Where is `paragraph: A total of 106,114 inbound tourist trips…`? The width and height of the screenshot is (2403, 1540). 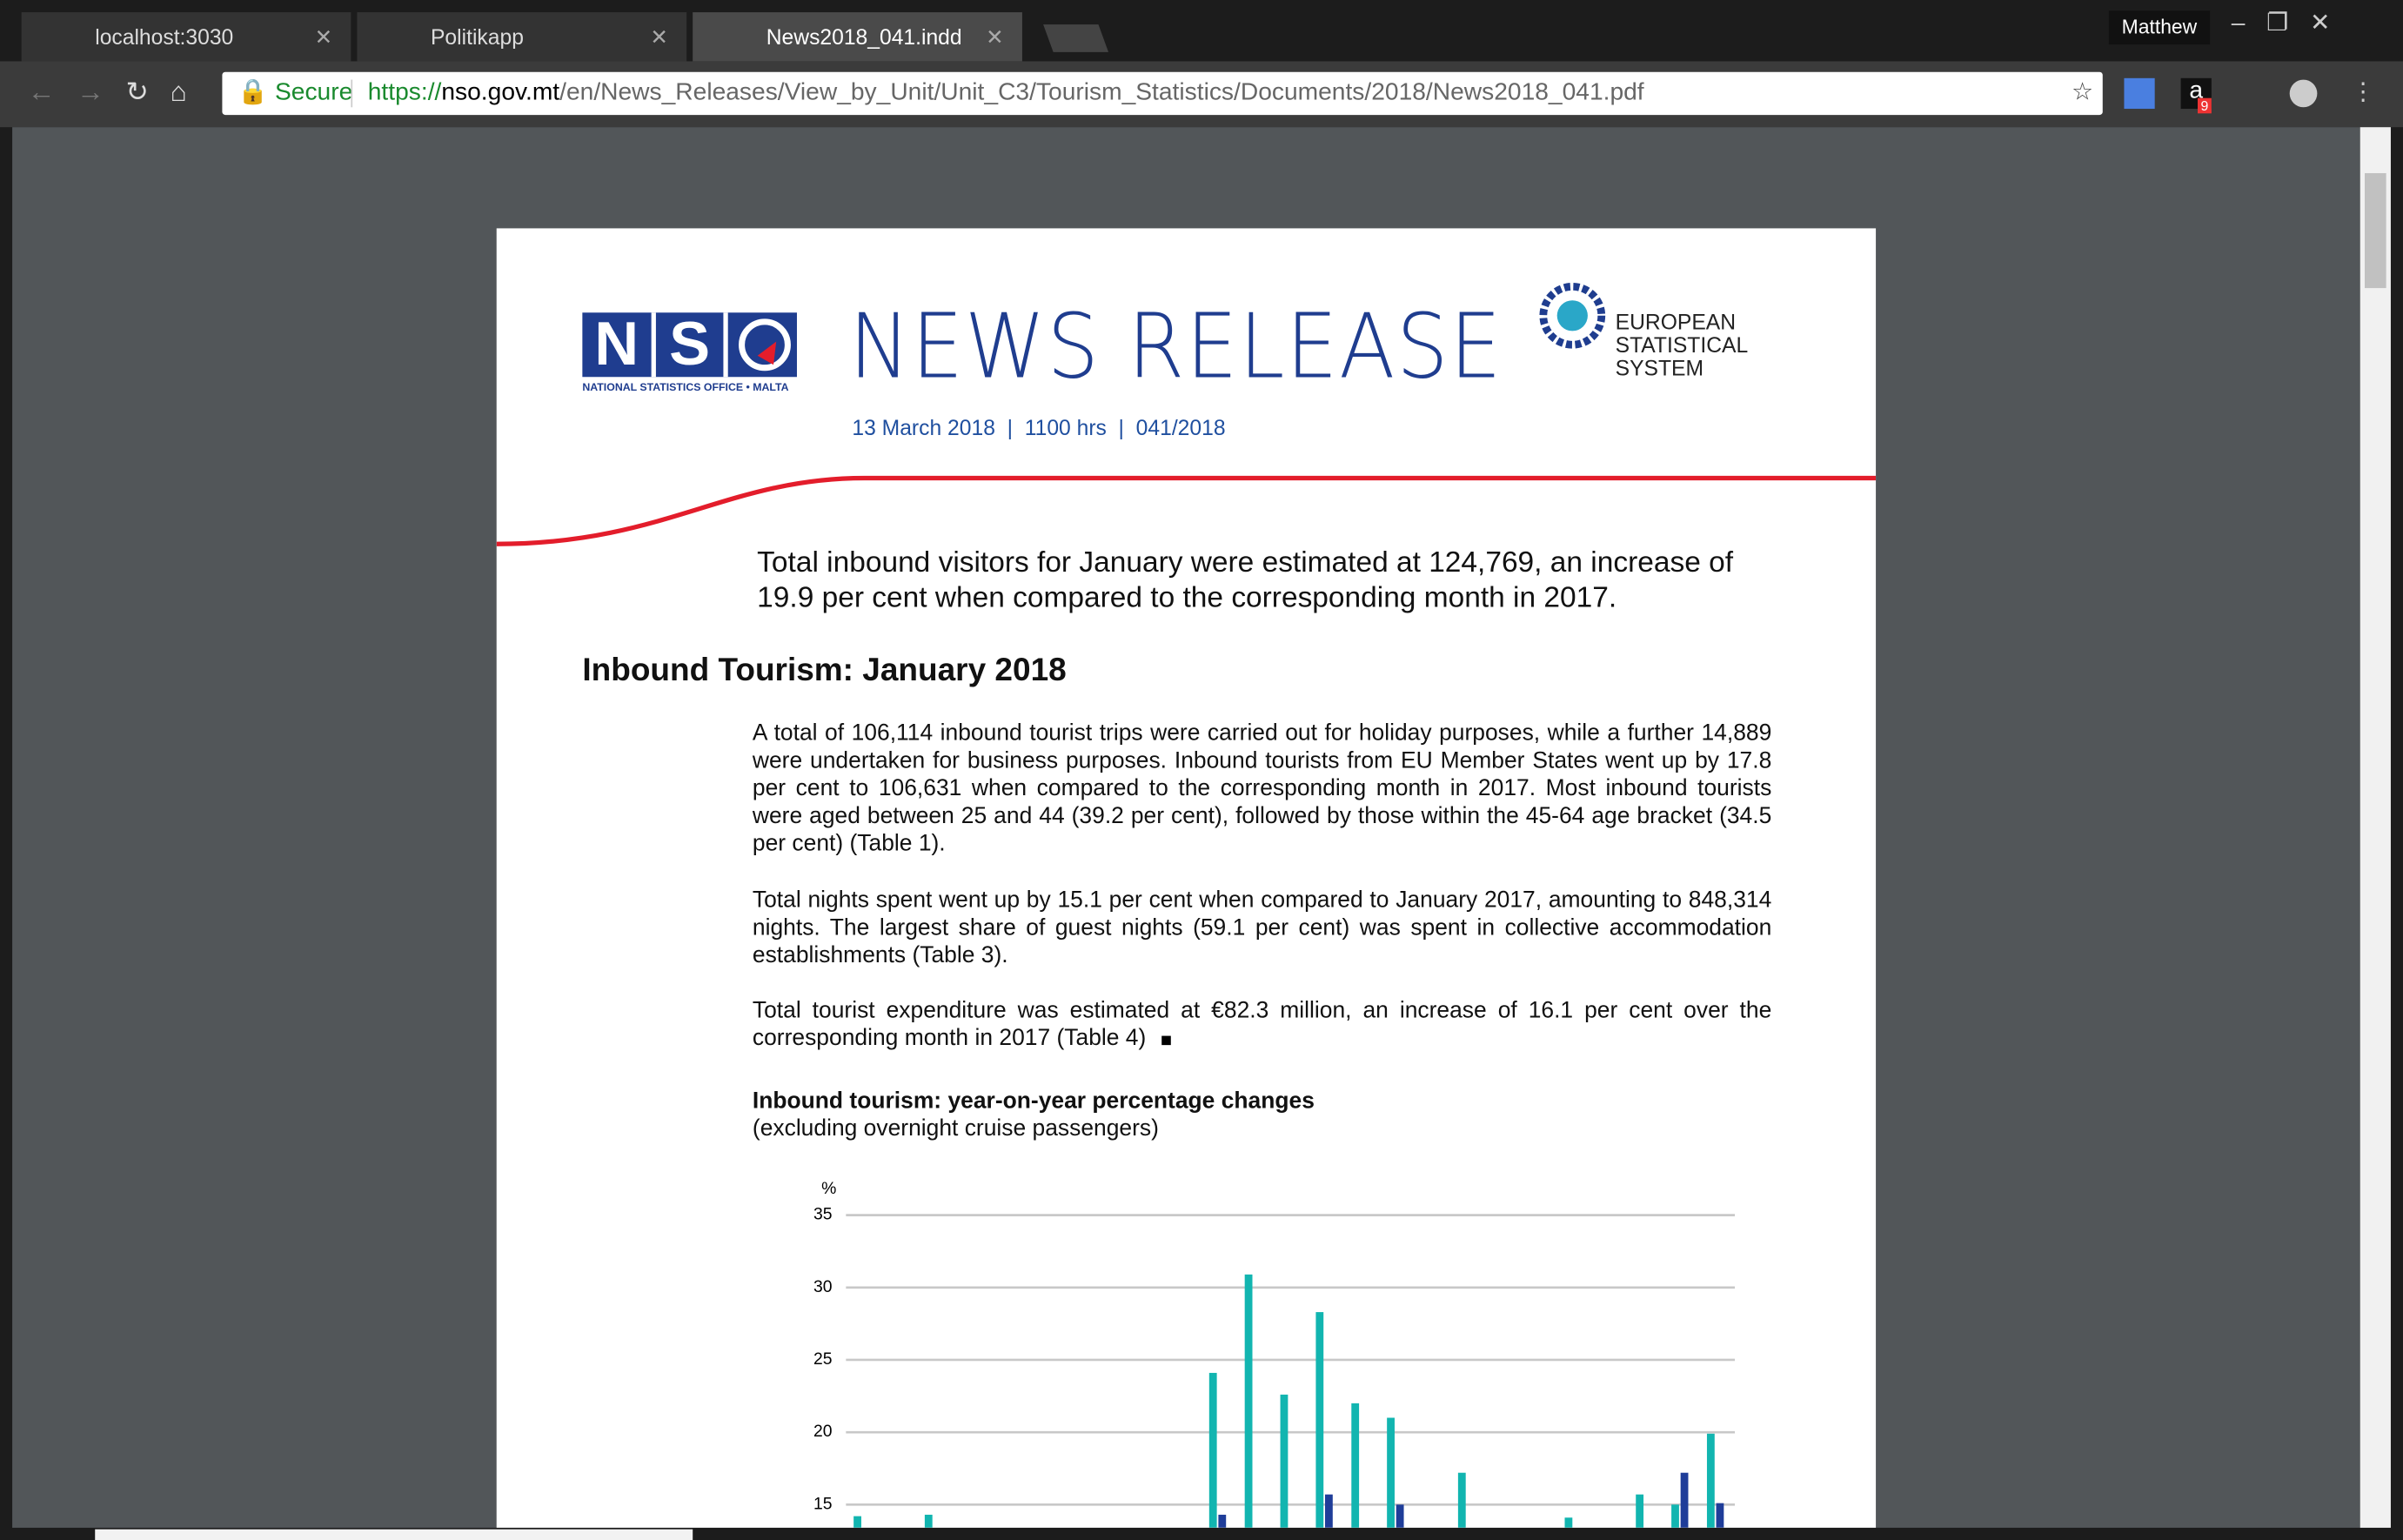
paragraph: A total of 106,114 inbound tourist trips… is located at coordinates (1262, 788).